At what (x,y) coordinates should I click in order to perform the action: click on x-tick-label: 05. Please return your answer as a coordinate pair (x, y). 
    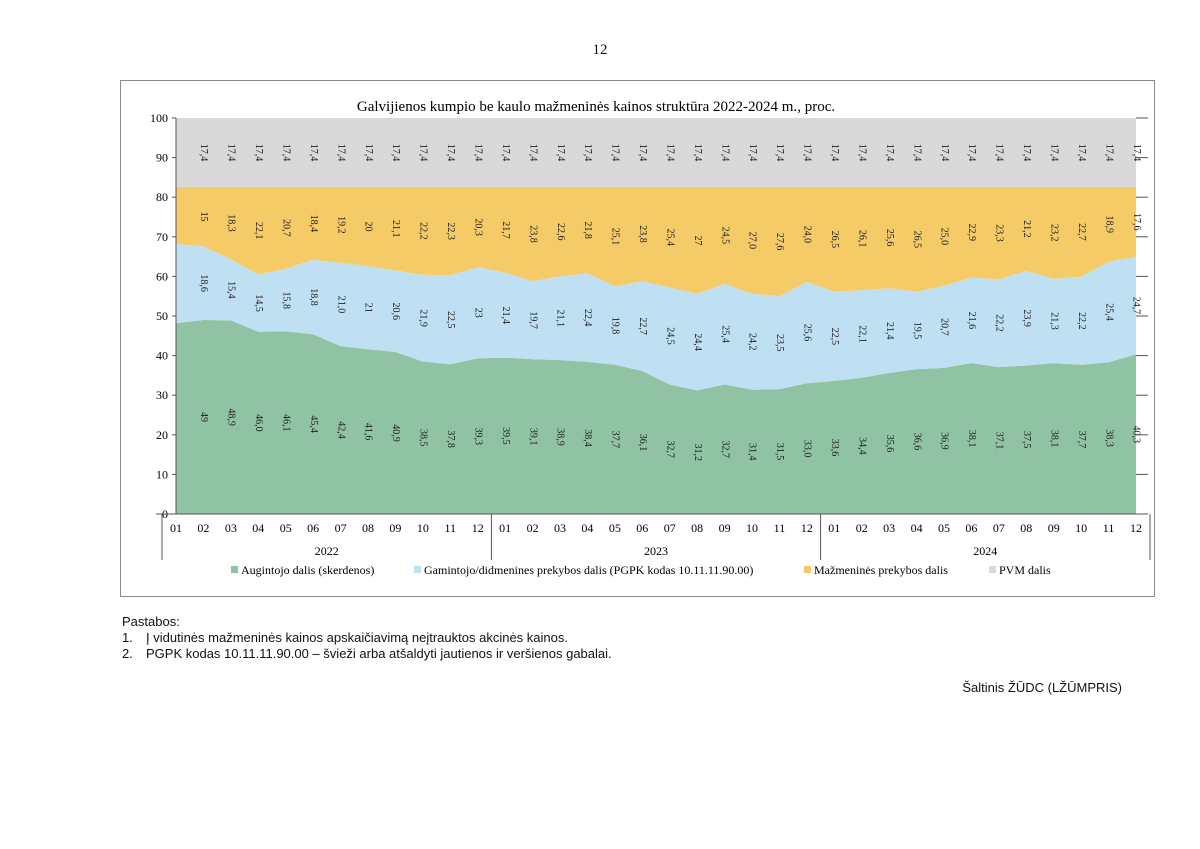
    Looking at the image, I should click on (286, 528).